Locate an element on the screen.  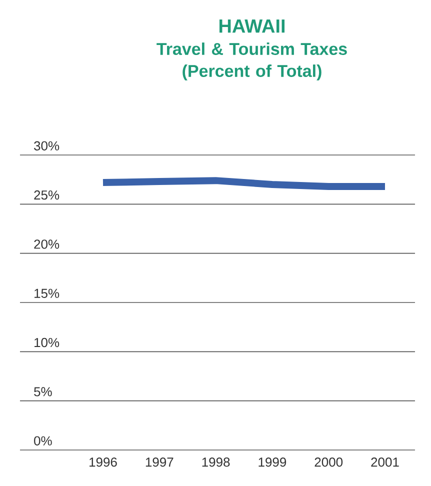
x-tick-label: 1998 is located at coordinates (216, 462).